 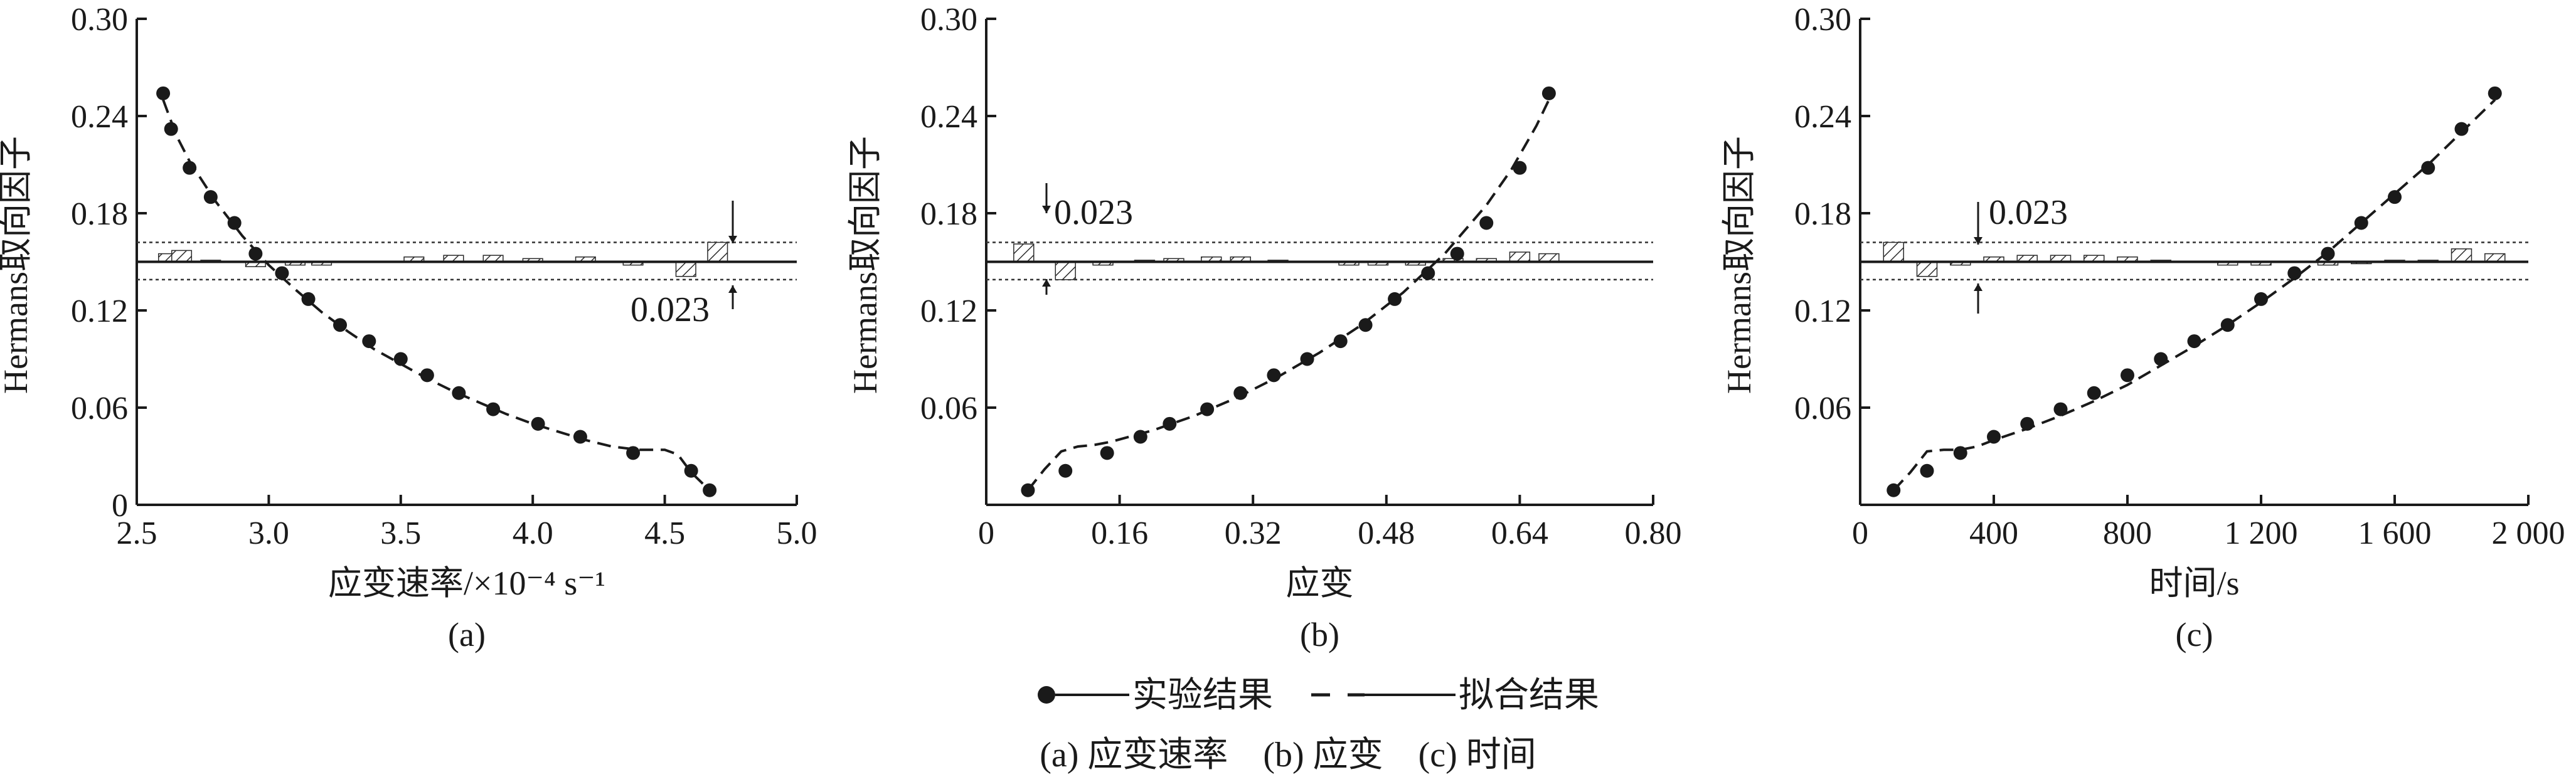 What do you see at coordinates (1288, 755) in the screenshot?
I see `legend-caption-line: (a) 应变速率 (b) 应变 (c) 时间` at bounding box center [1288, 755].